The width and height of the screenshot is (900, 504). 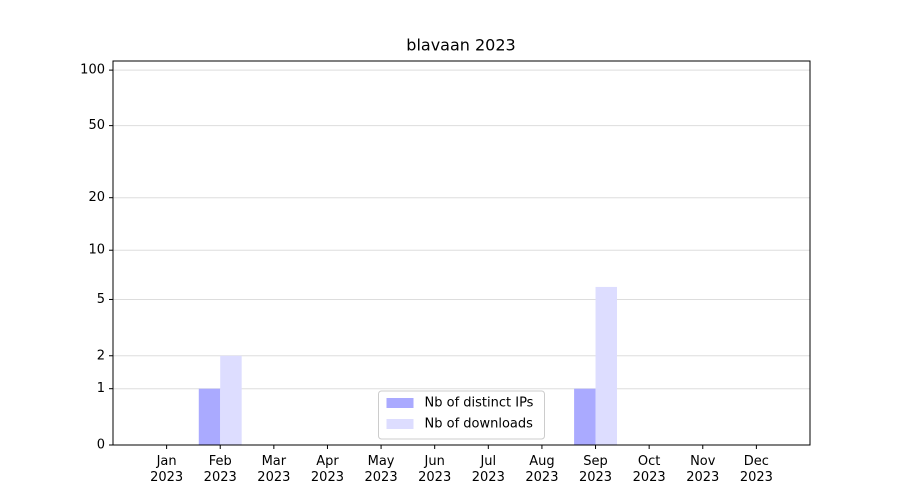 What do you see at coordinates (220, 469) in the screenshot?
I see `x-tick-label: Feb 2023` at bounding box center [220, 469].